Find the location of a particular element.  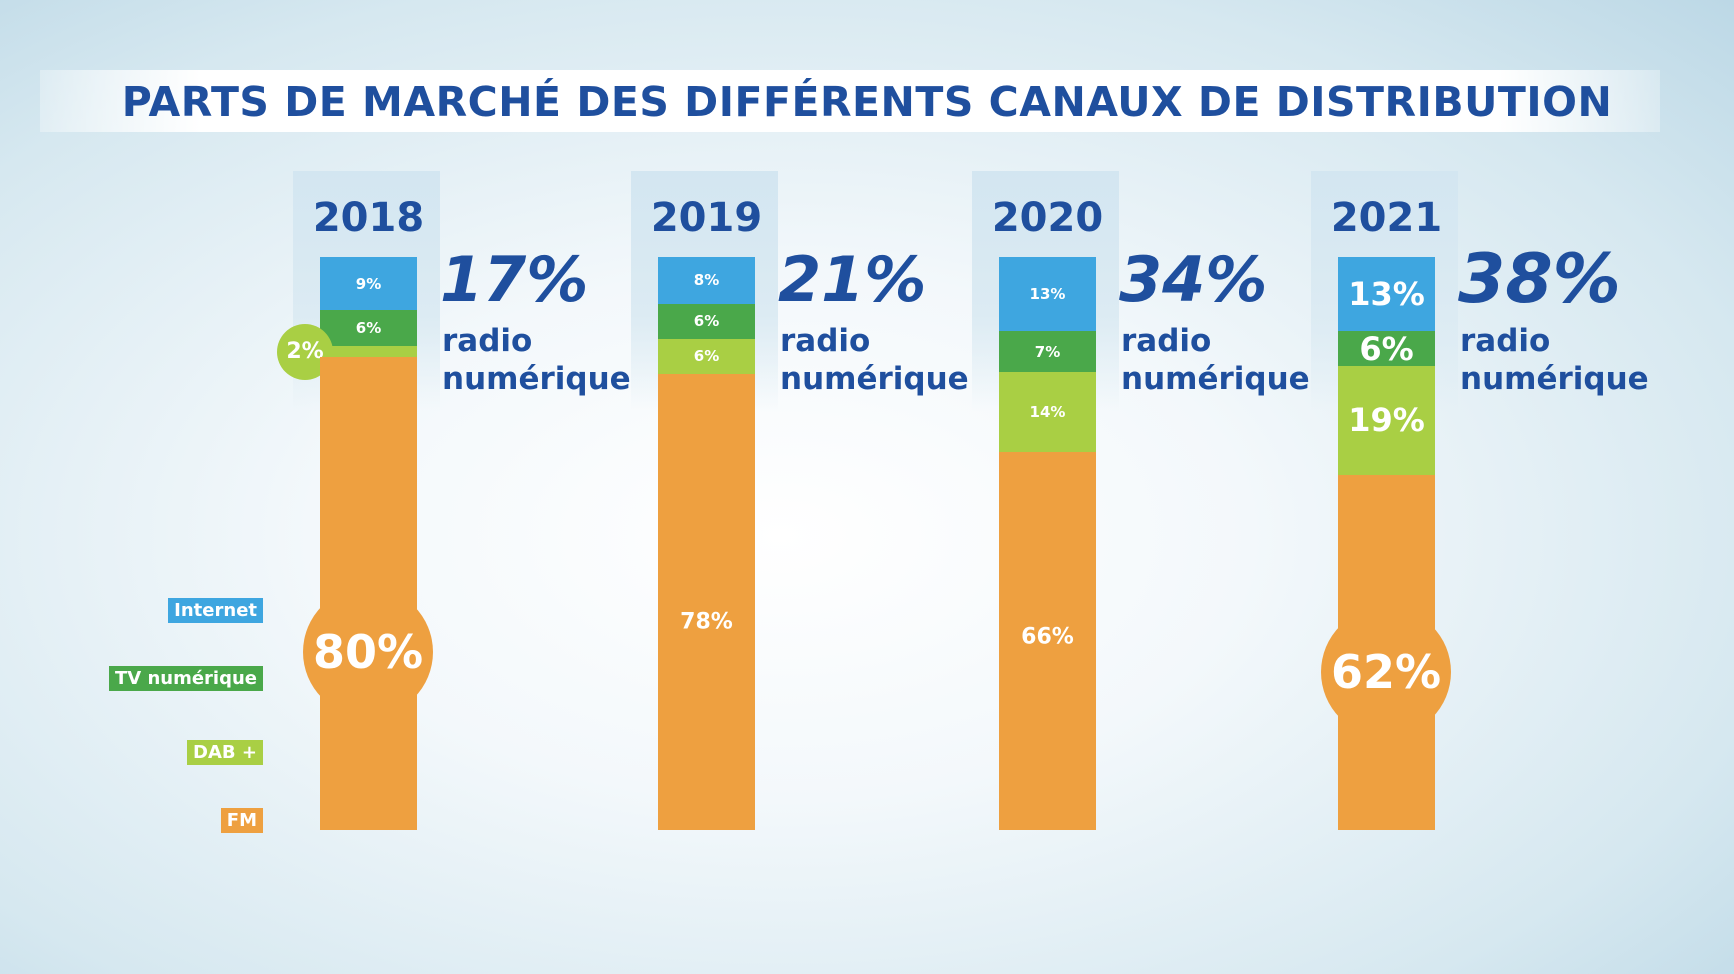

segment-tv-numérique-2019 is located at coordinates (706, 321).